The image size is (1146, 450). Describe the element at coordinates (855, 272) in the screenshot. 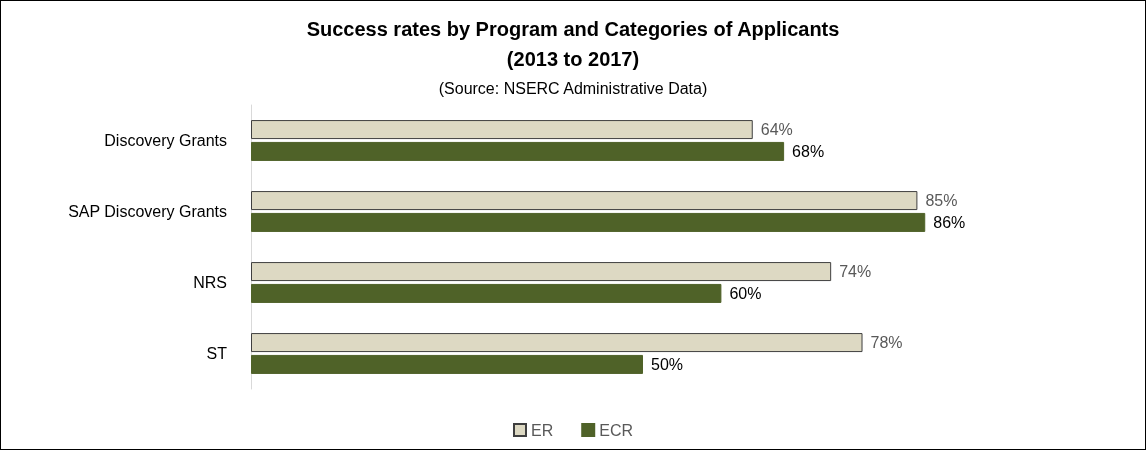

I see `data-label: 74%` at that location.